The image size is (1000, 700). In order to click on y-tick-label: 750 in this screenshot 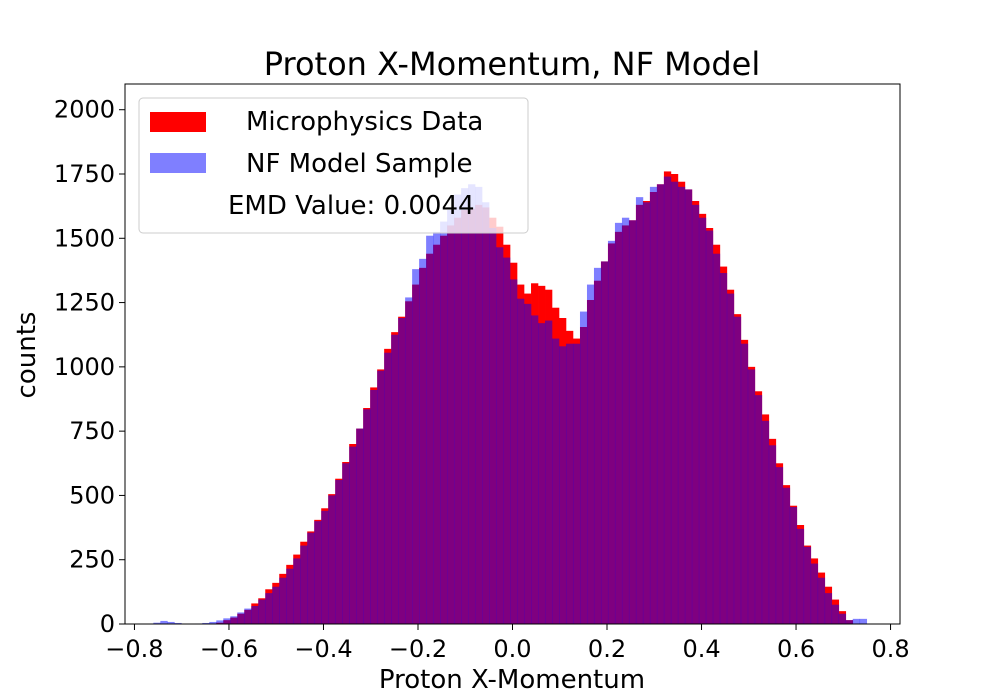, I will do `click(92, 431)`.